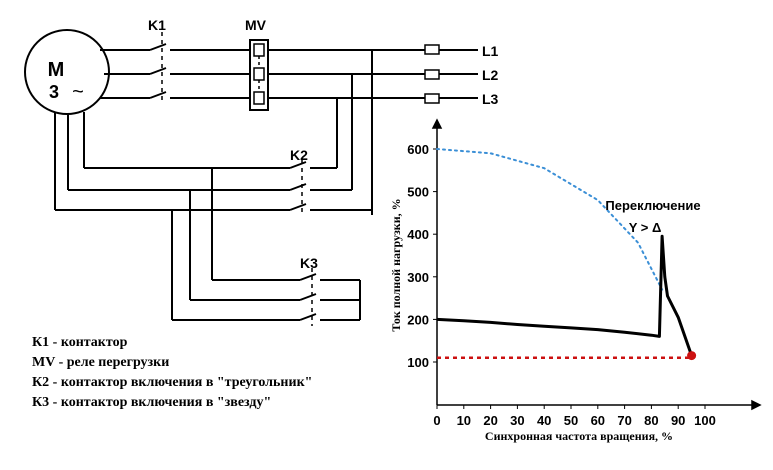 This screenshot has width=773, height=470. Describe the element at coordinates (101, 362) in the screenshot. I see `legend-item-mv: MV - реле перегрузки` at that location.